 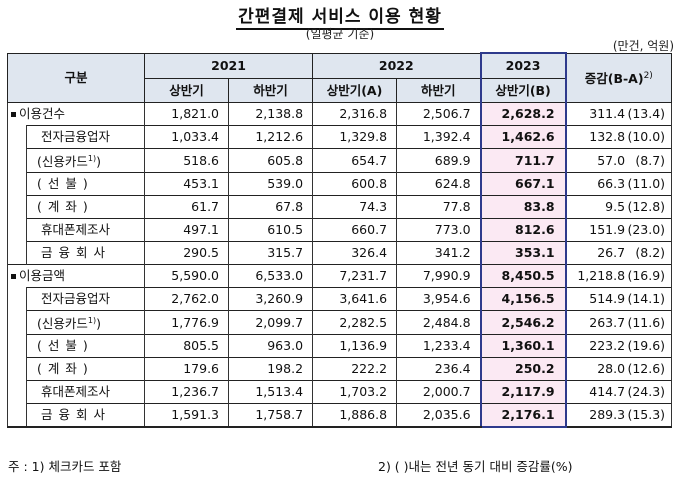 I want to click on change-cell: 9.5 (12.8), so click(x=619, y=207).